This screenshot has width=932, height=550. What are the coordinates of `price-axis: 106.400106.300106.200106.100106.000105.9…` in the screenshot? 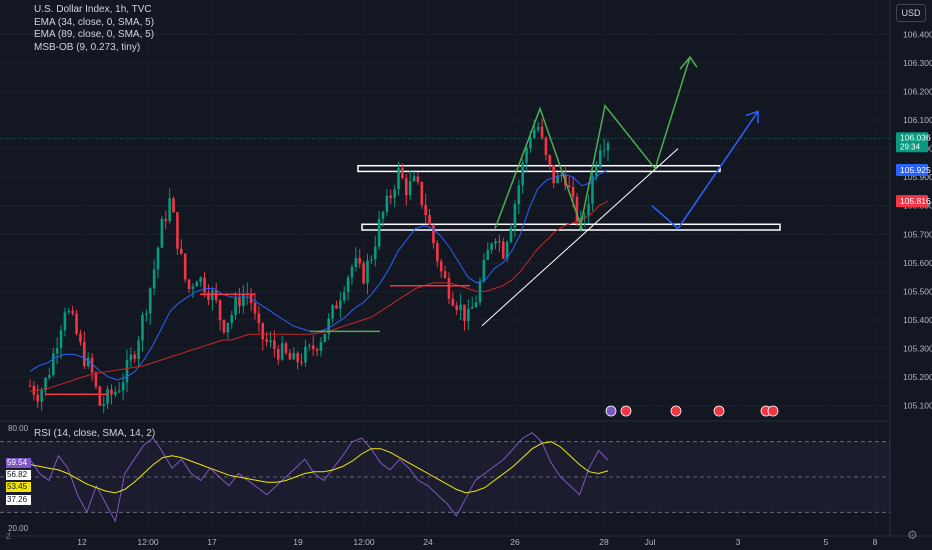 It's located at (914, 220).